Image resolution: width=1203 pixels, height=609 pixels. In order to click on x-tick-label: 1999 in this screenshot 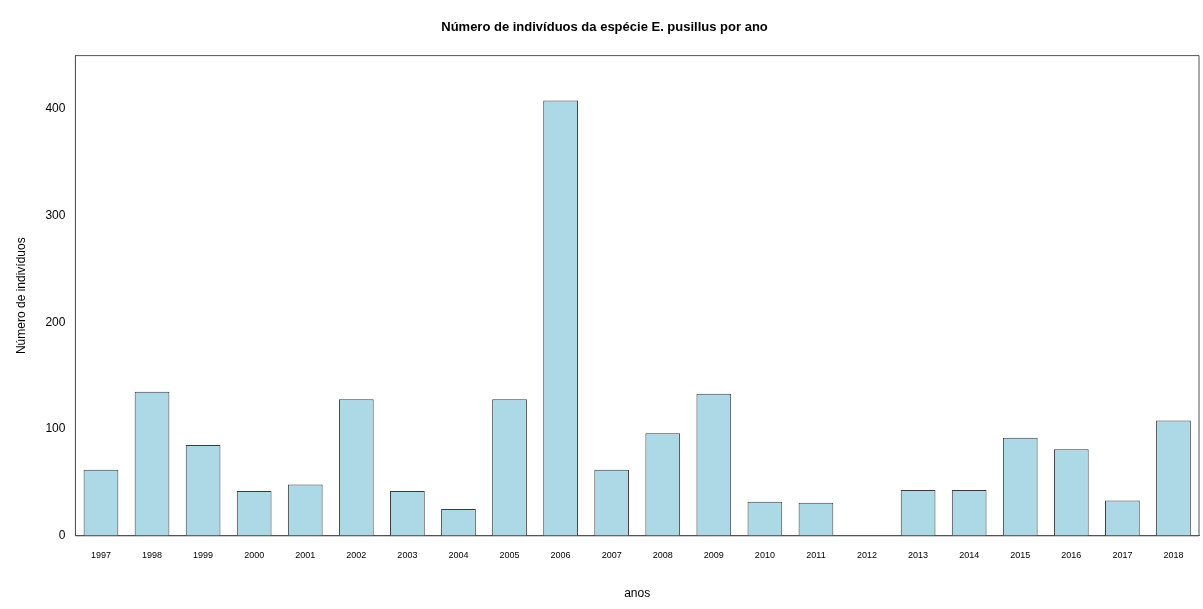, I will do `click(203, 554)`.